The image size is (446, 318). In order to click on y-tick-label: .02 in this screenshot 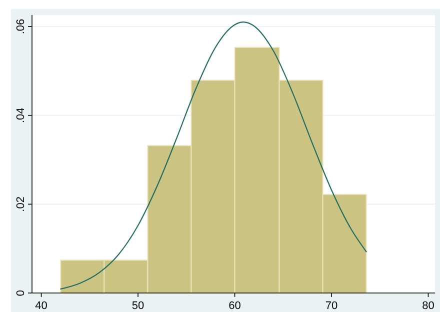, I will do `click(21, 204)`.